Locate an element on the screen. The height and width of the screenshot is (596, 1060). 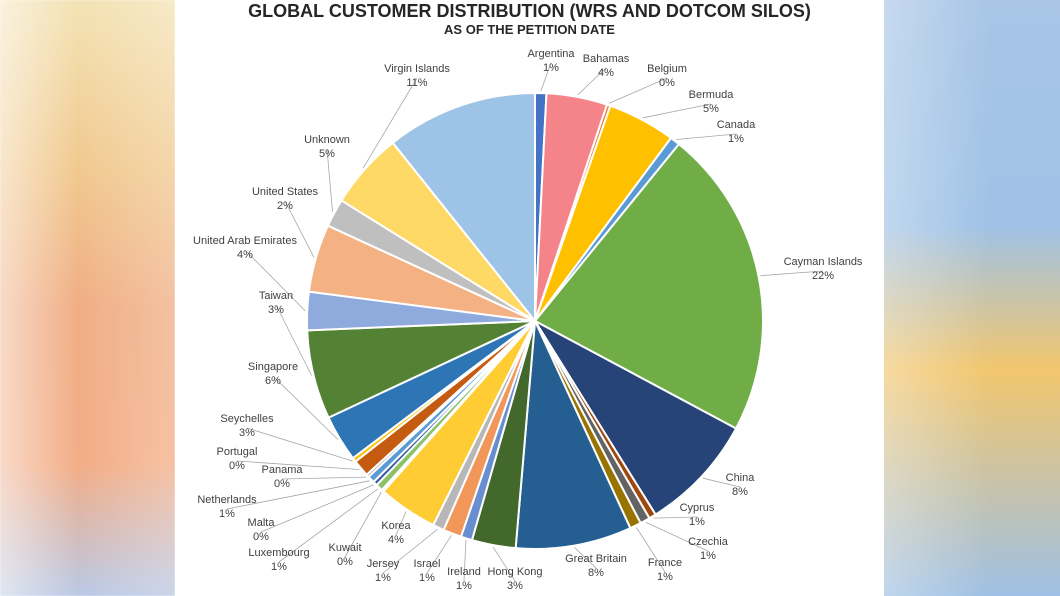
slice-label: Luxembourg is located at coordinates (278, 553).